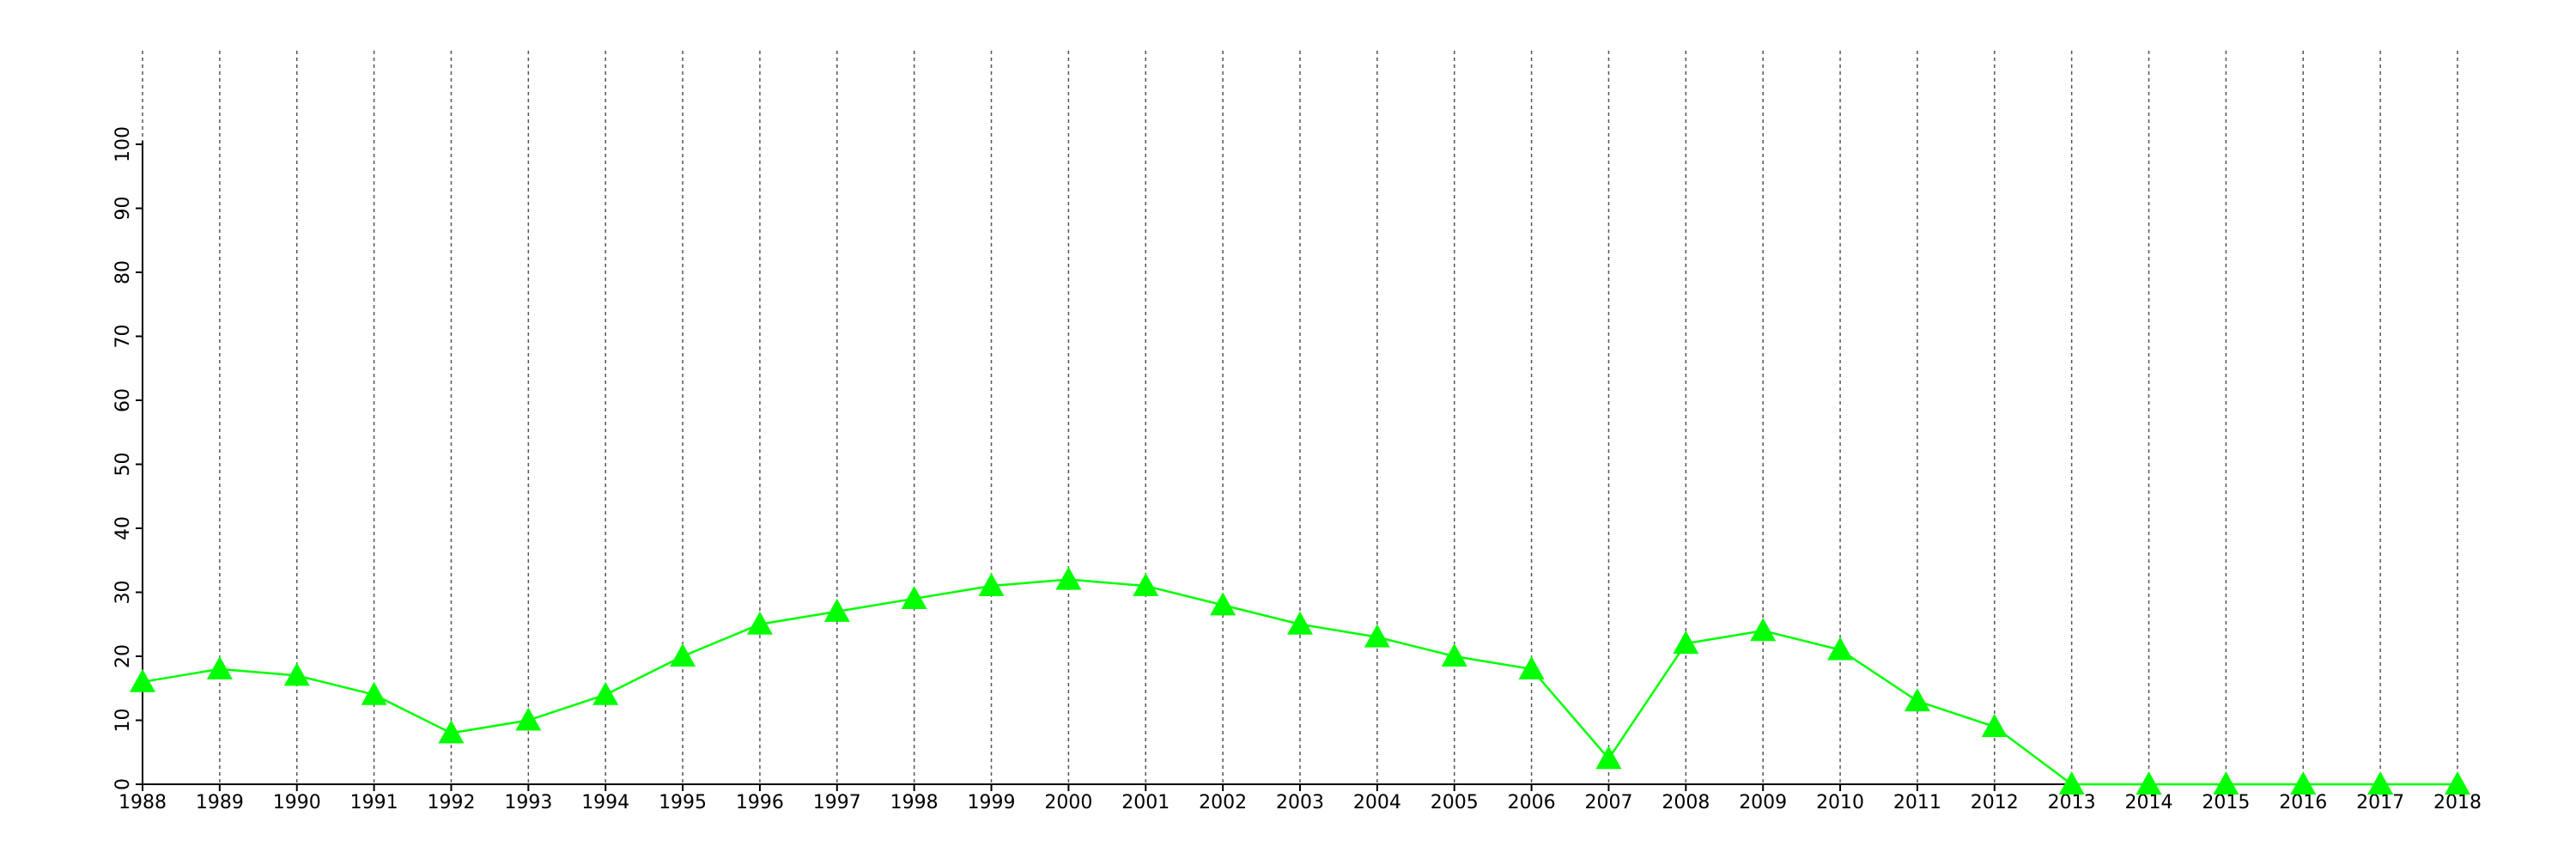  I want to click on x-tick-label: 1995, so click(683, 803).